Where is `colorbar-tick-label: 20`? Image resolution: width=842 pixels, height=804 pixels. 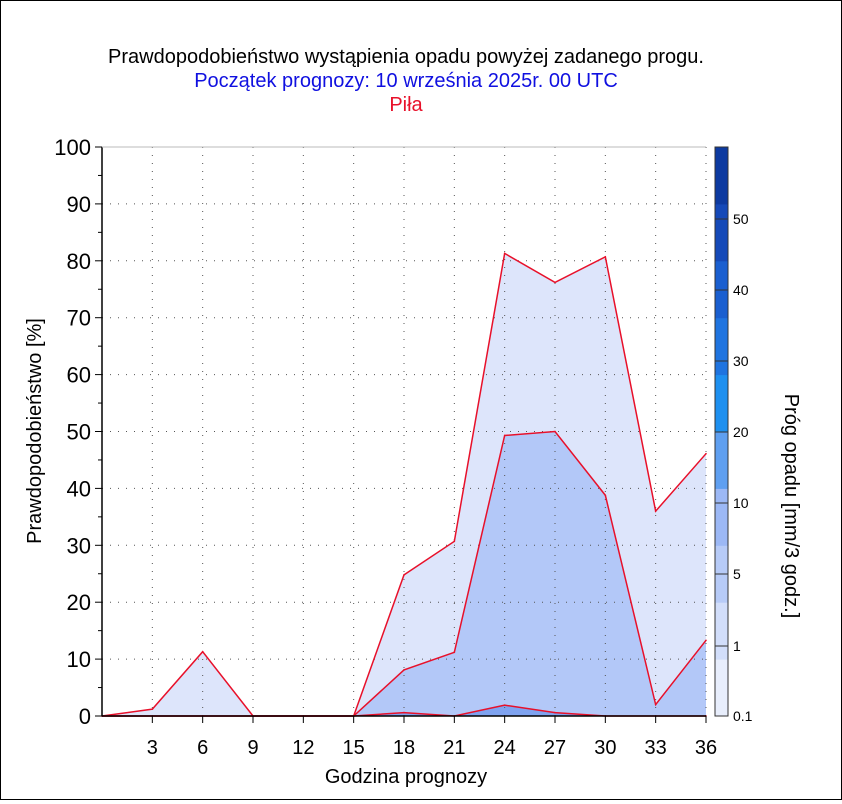 colorbar-tick-label: 20 is located at coordinates (741, 432).